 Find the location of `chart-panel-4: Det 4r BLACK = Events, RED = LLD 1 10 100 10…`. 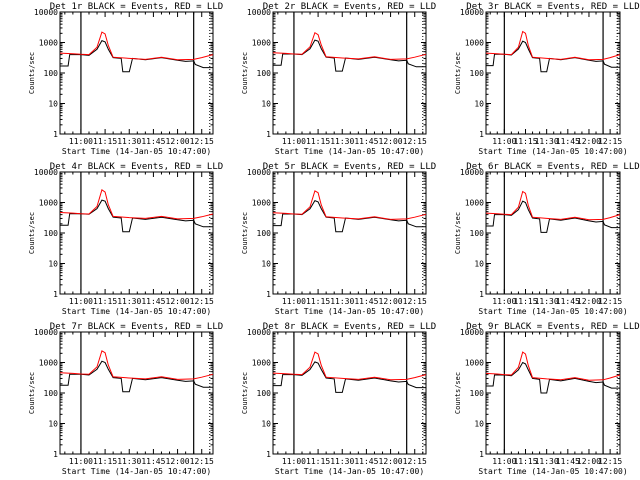

chart-panel-4: Det 4r BLACK = Events, RED = LLD 1 10 100 10… is located at coordinates (125, 239).